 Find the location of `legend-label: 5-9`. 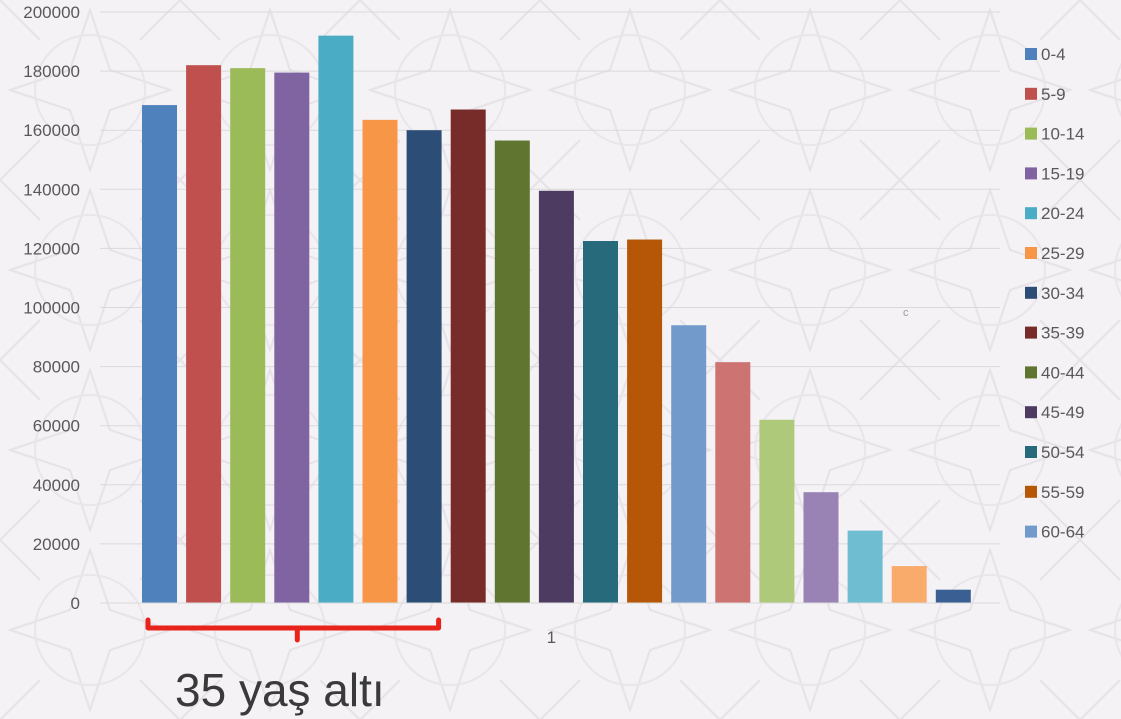

legend-label: 5-9 is located at coordinates (1053, 94).